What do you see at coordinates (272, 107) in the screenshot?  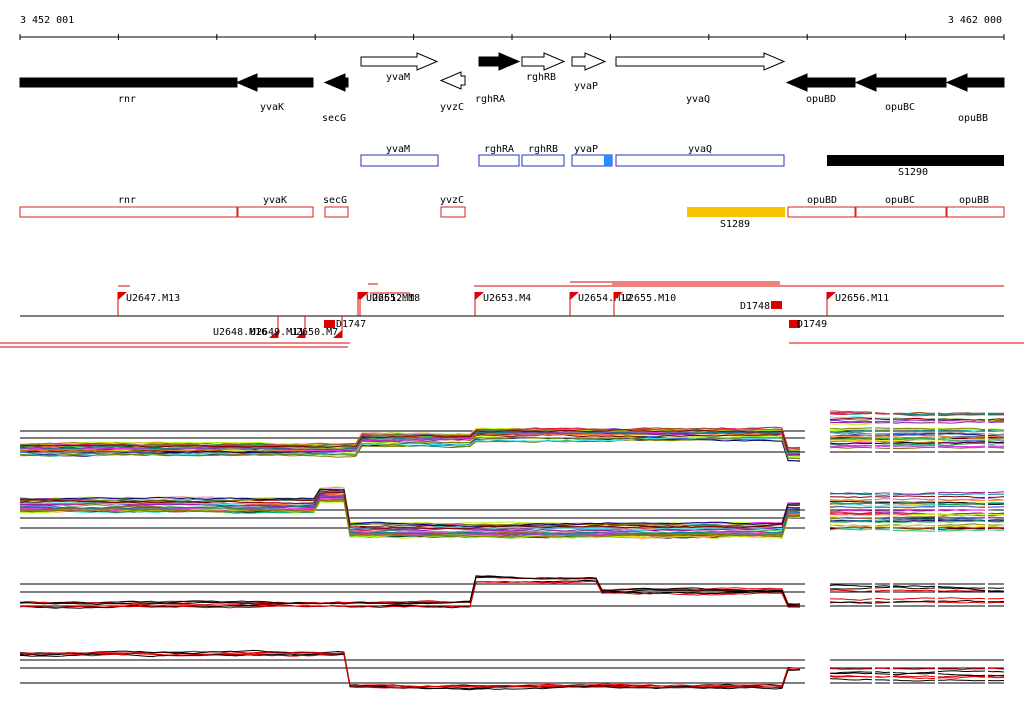 I see `gene-label: yvaK` at bounding box center [272, 107].